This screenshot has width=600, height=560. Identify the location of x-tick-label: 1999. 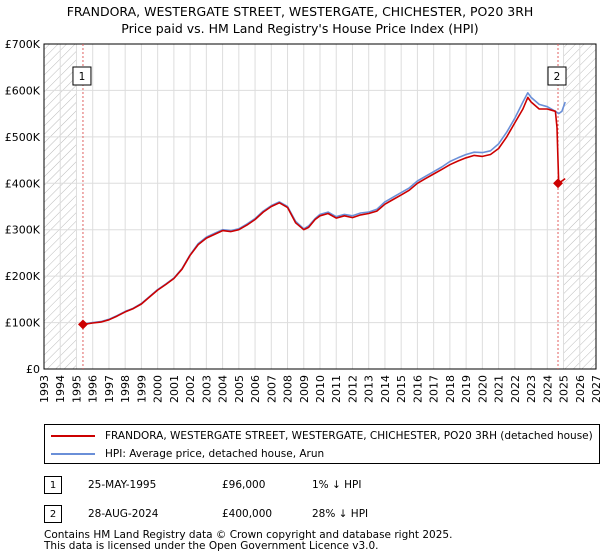
(141, 389).